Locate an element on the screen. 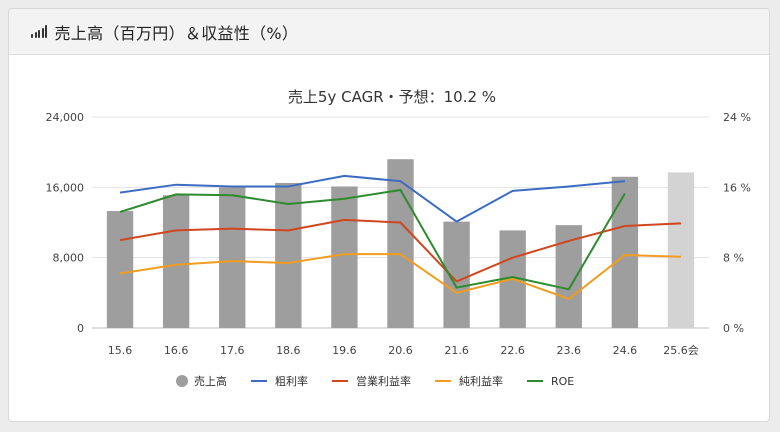 Image resolution: width=780 pixels, height=432 pixels. card-title: 売上高（百万円）＆収益性（%） is located at coordinates (176, 33).